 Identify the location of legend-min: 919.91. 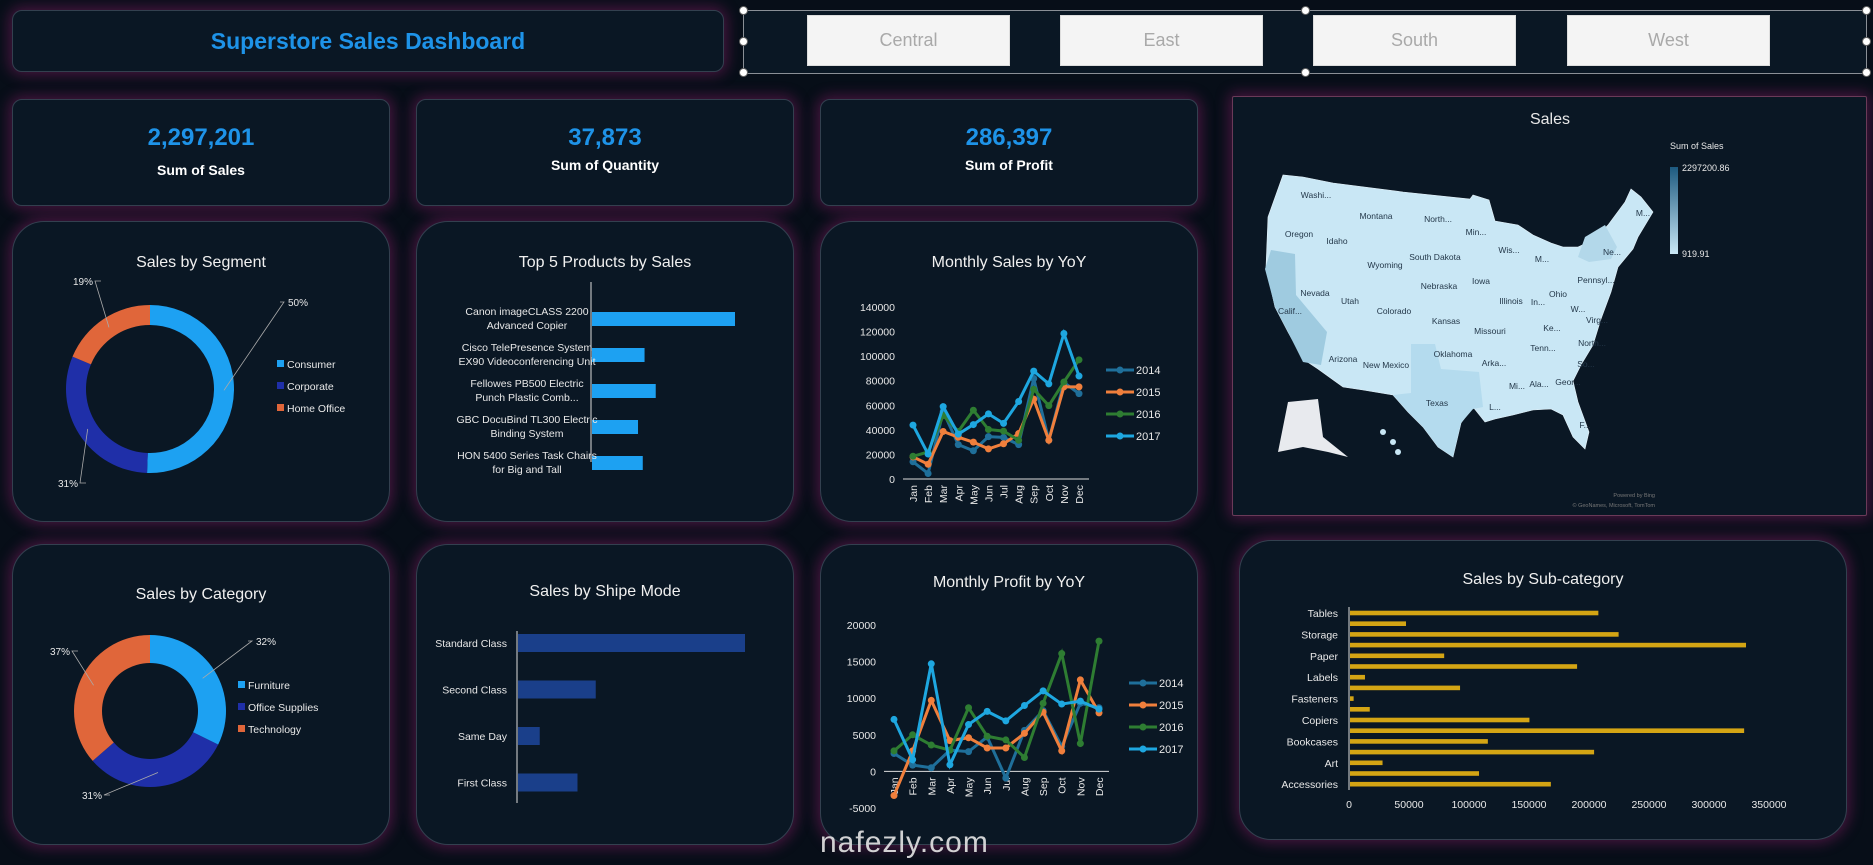
(1696, 254).